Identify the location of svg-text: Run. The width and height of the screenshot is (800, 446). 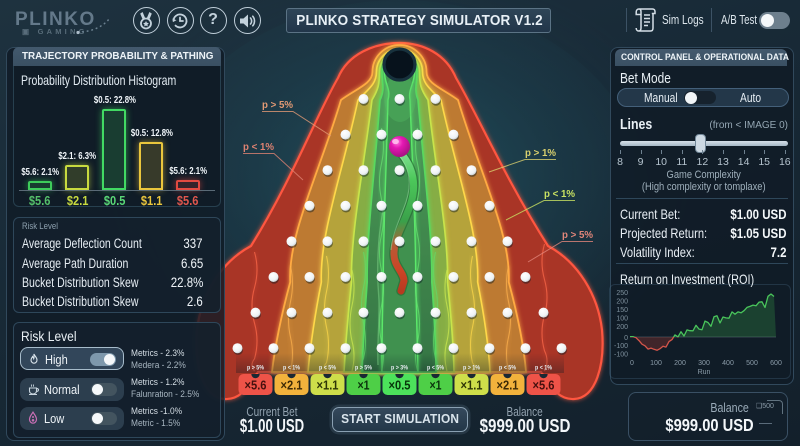
(704, 372).